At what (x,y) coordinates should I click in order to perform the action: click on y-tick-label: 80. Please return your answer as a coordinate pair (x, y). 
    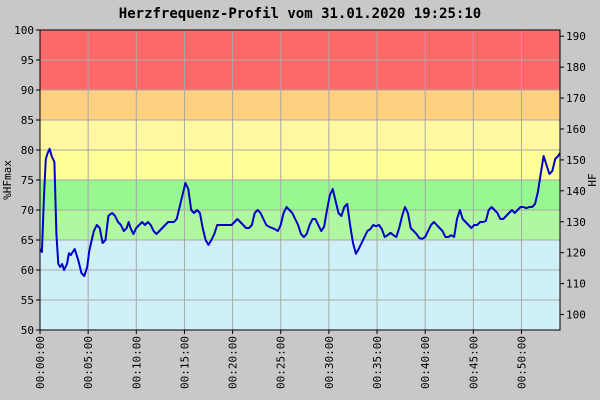
    Looking at the image, I should click on (27, 150).